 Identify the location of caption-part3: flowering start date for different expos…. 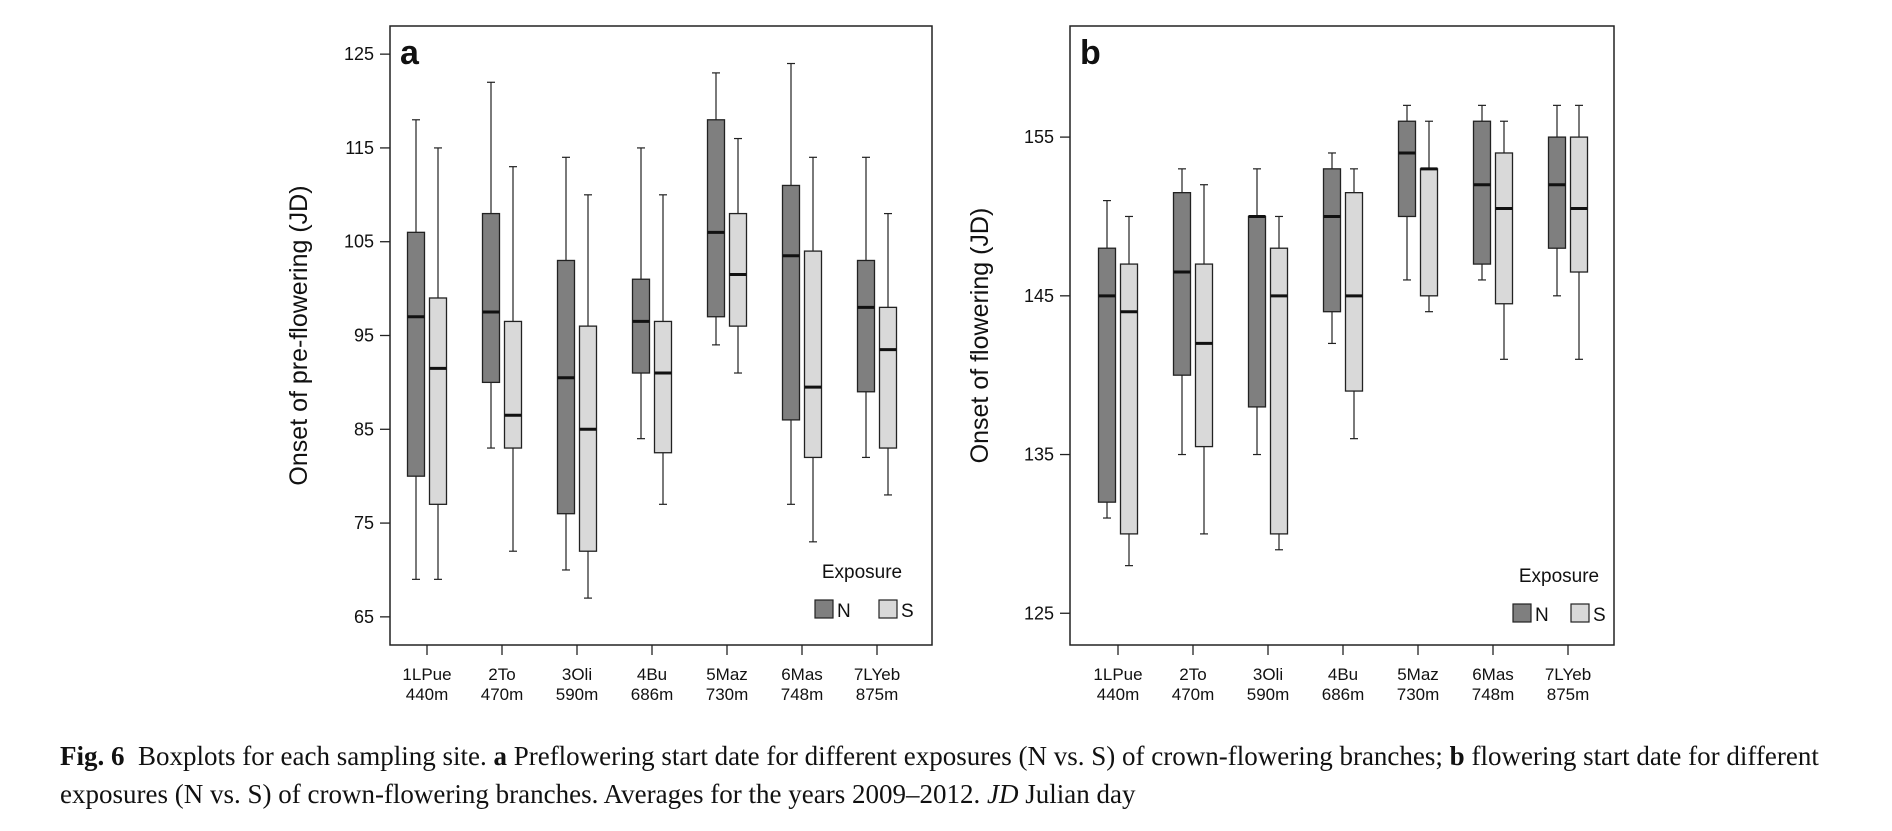
(939, 775).